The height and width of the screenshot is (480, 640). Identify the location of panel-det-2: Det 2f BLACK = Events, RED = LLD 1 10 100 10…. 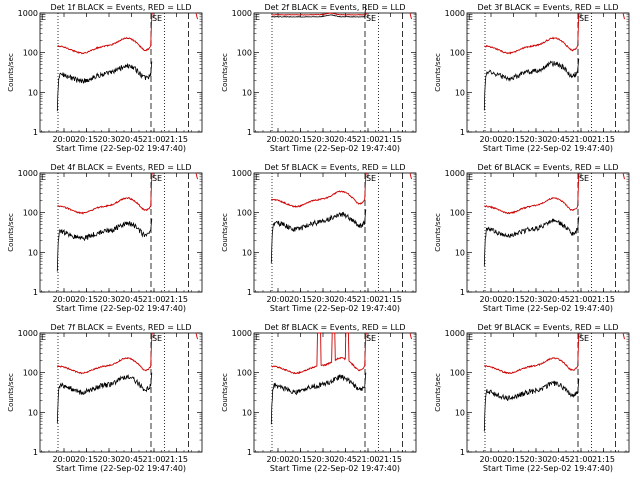
(319, 78).